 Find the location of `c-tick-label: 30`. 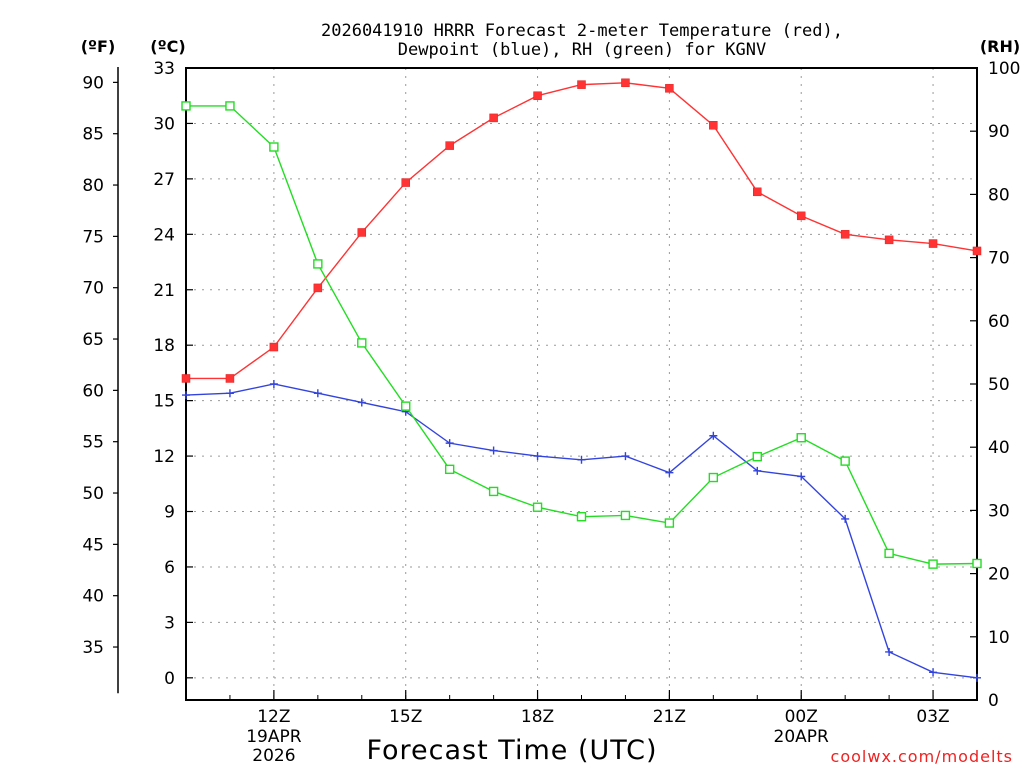

c-tick-label: 30 is located at coordinates (164, 124).